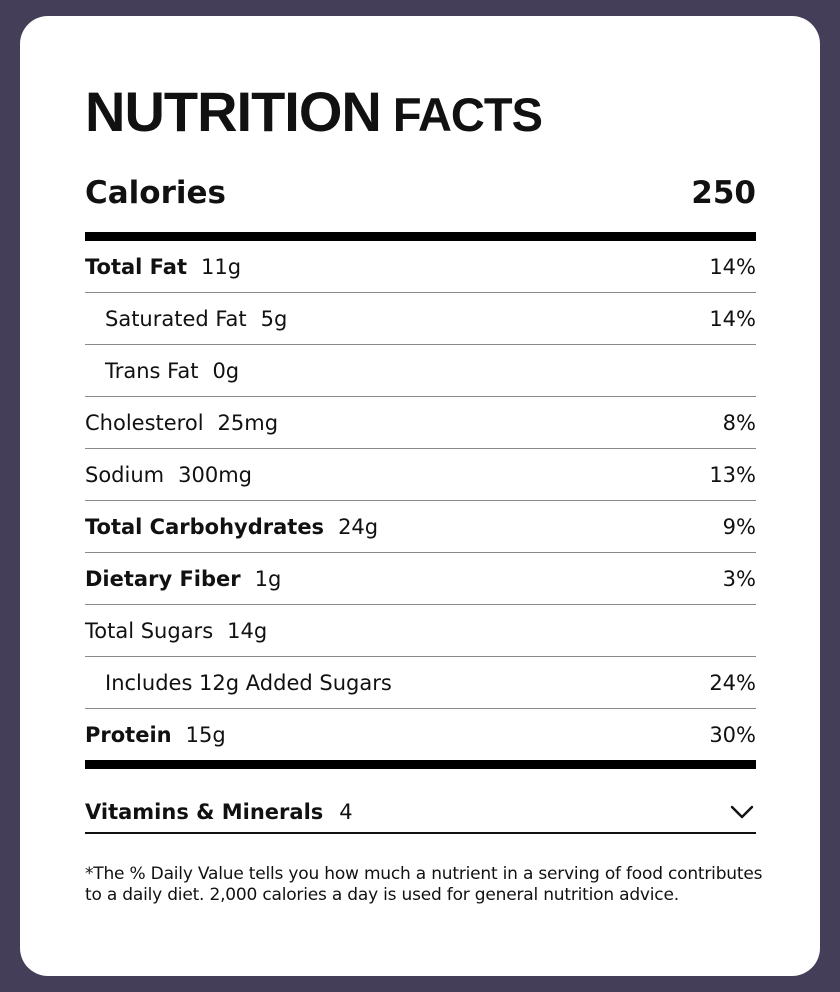 The height and width of the screenshot is (992, 840). Describe the element at coordinates (204, 812) in the screenshot. I see `vitamins-minerals-label: Vitamins & Minerals` at that location.